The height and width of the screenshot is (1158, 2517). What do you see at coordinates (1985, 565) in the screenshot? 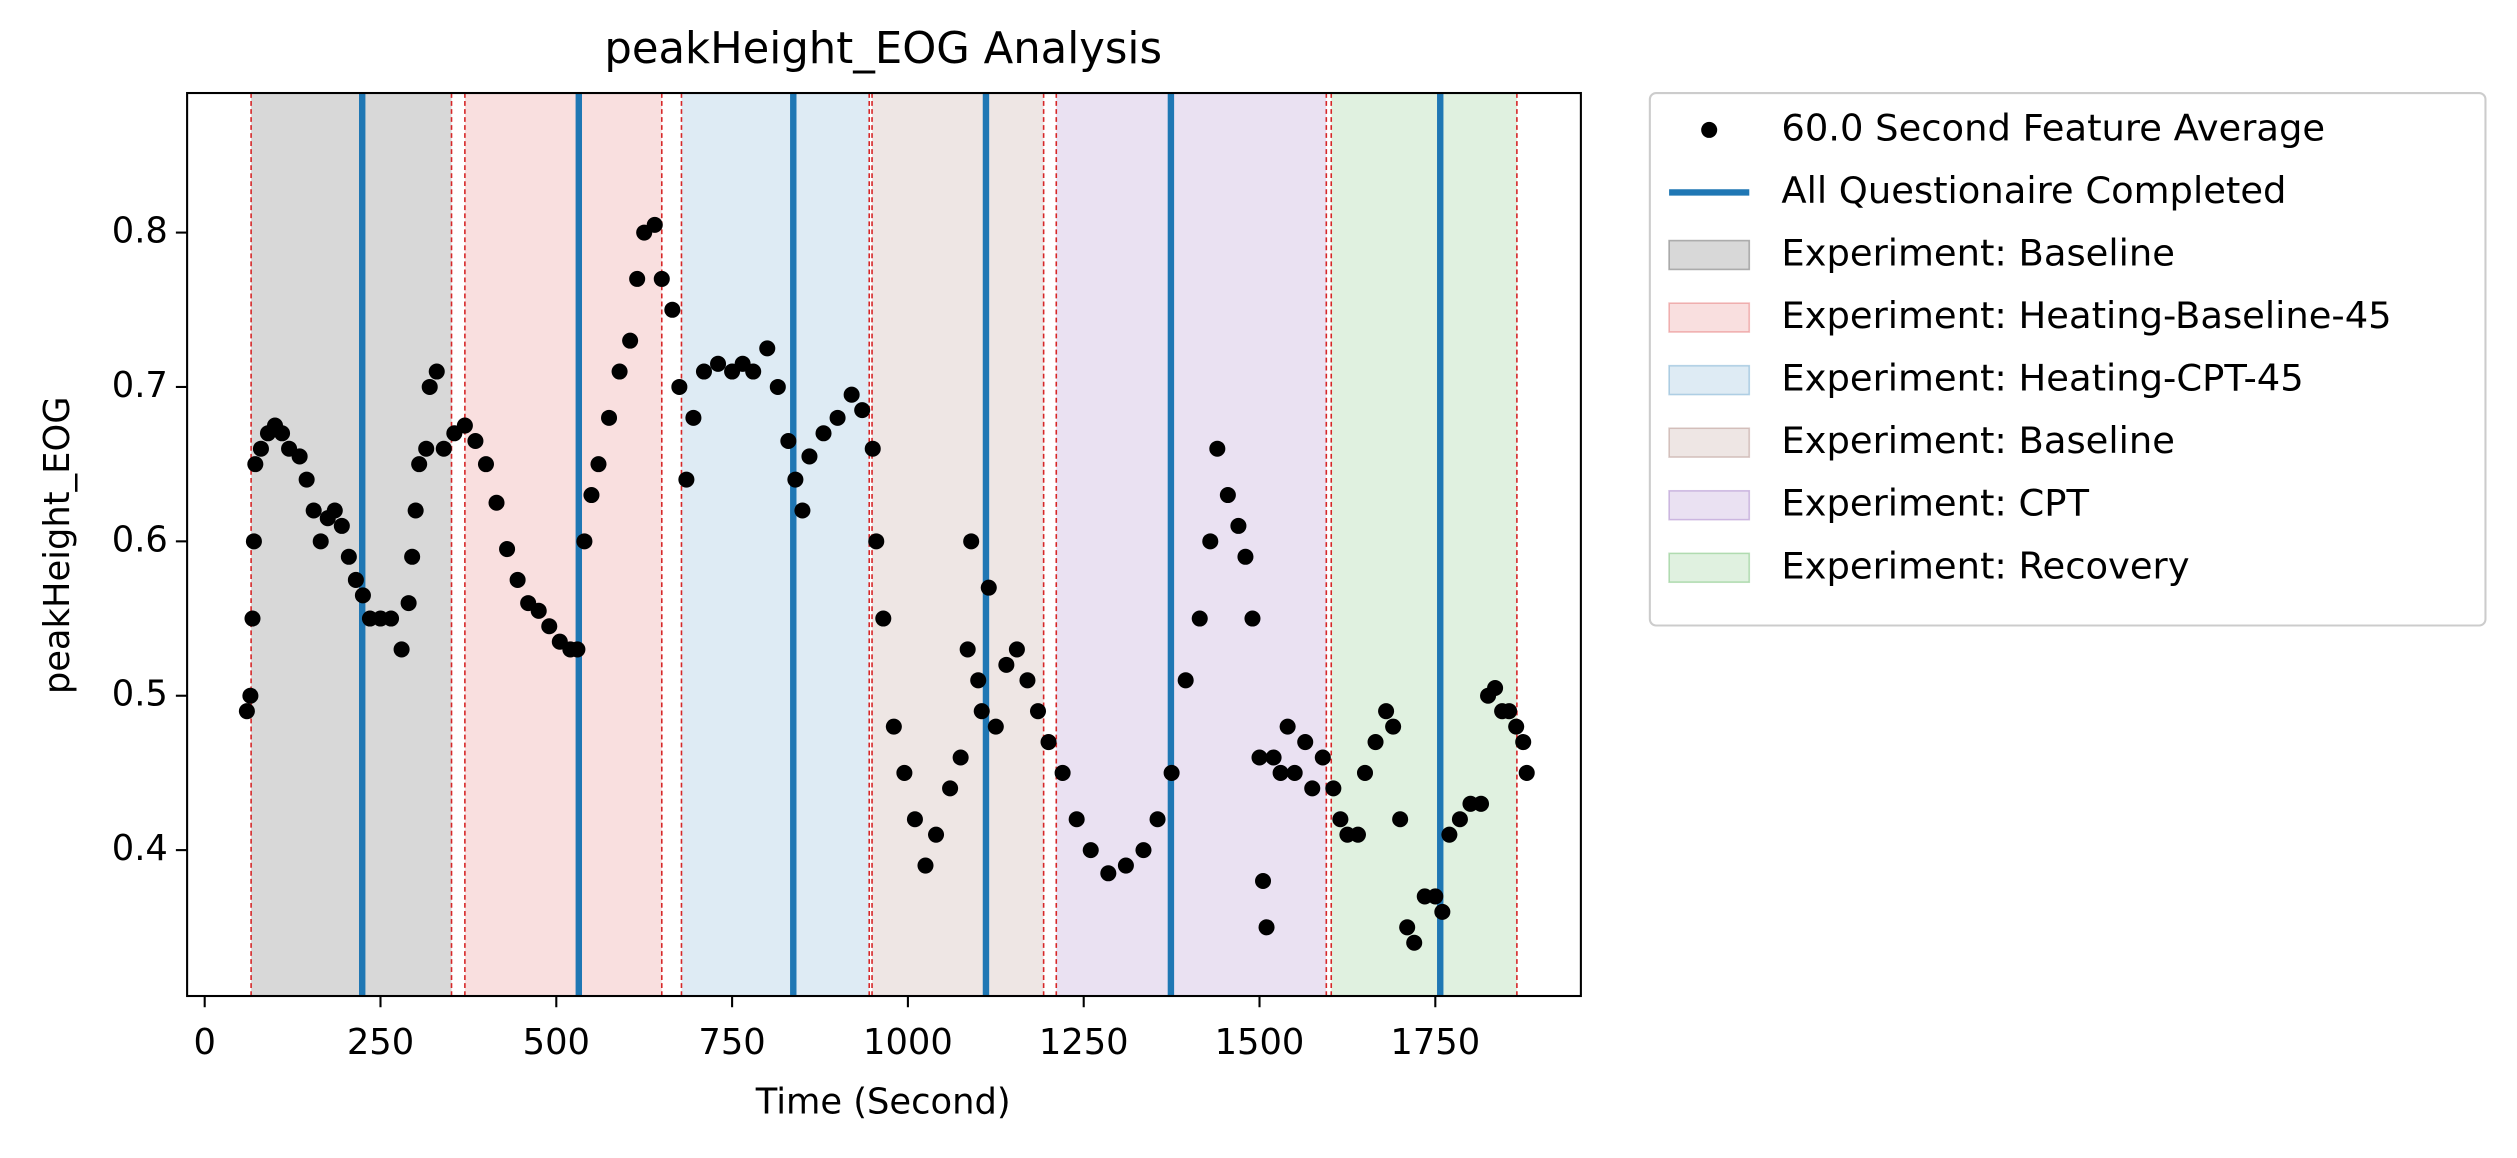
I see `legend-label: Experiment: Recovery` at bounding box center [1985, 565].